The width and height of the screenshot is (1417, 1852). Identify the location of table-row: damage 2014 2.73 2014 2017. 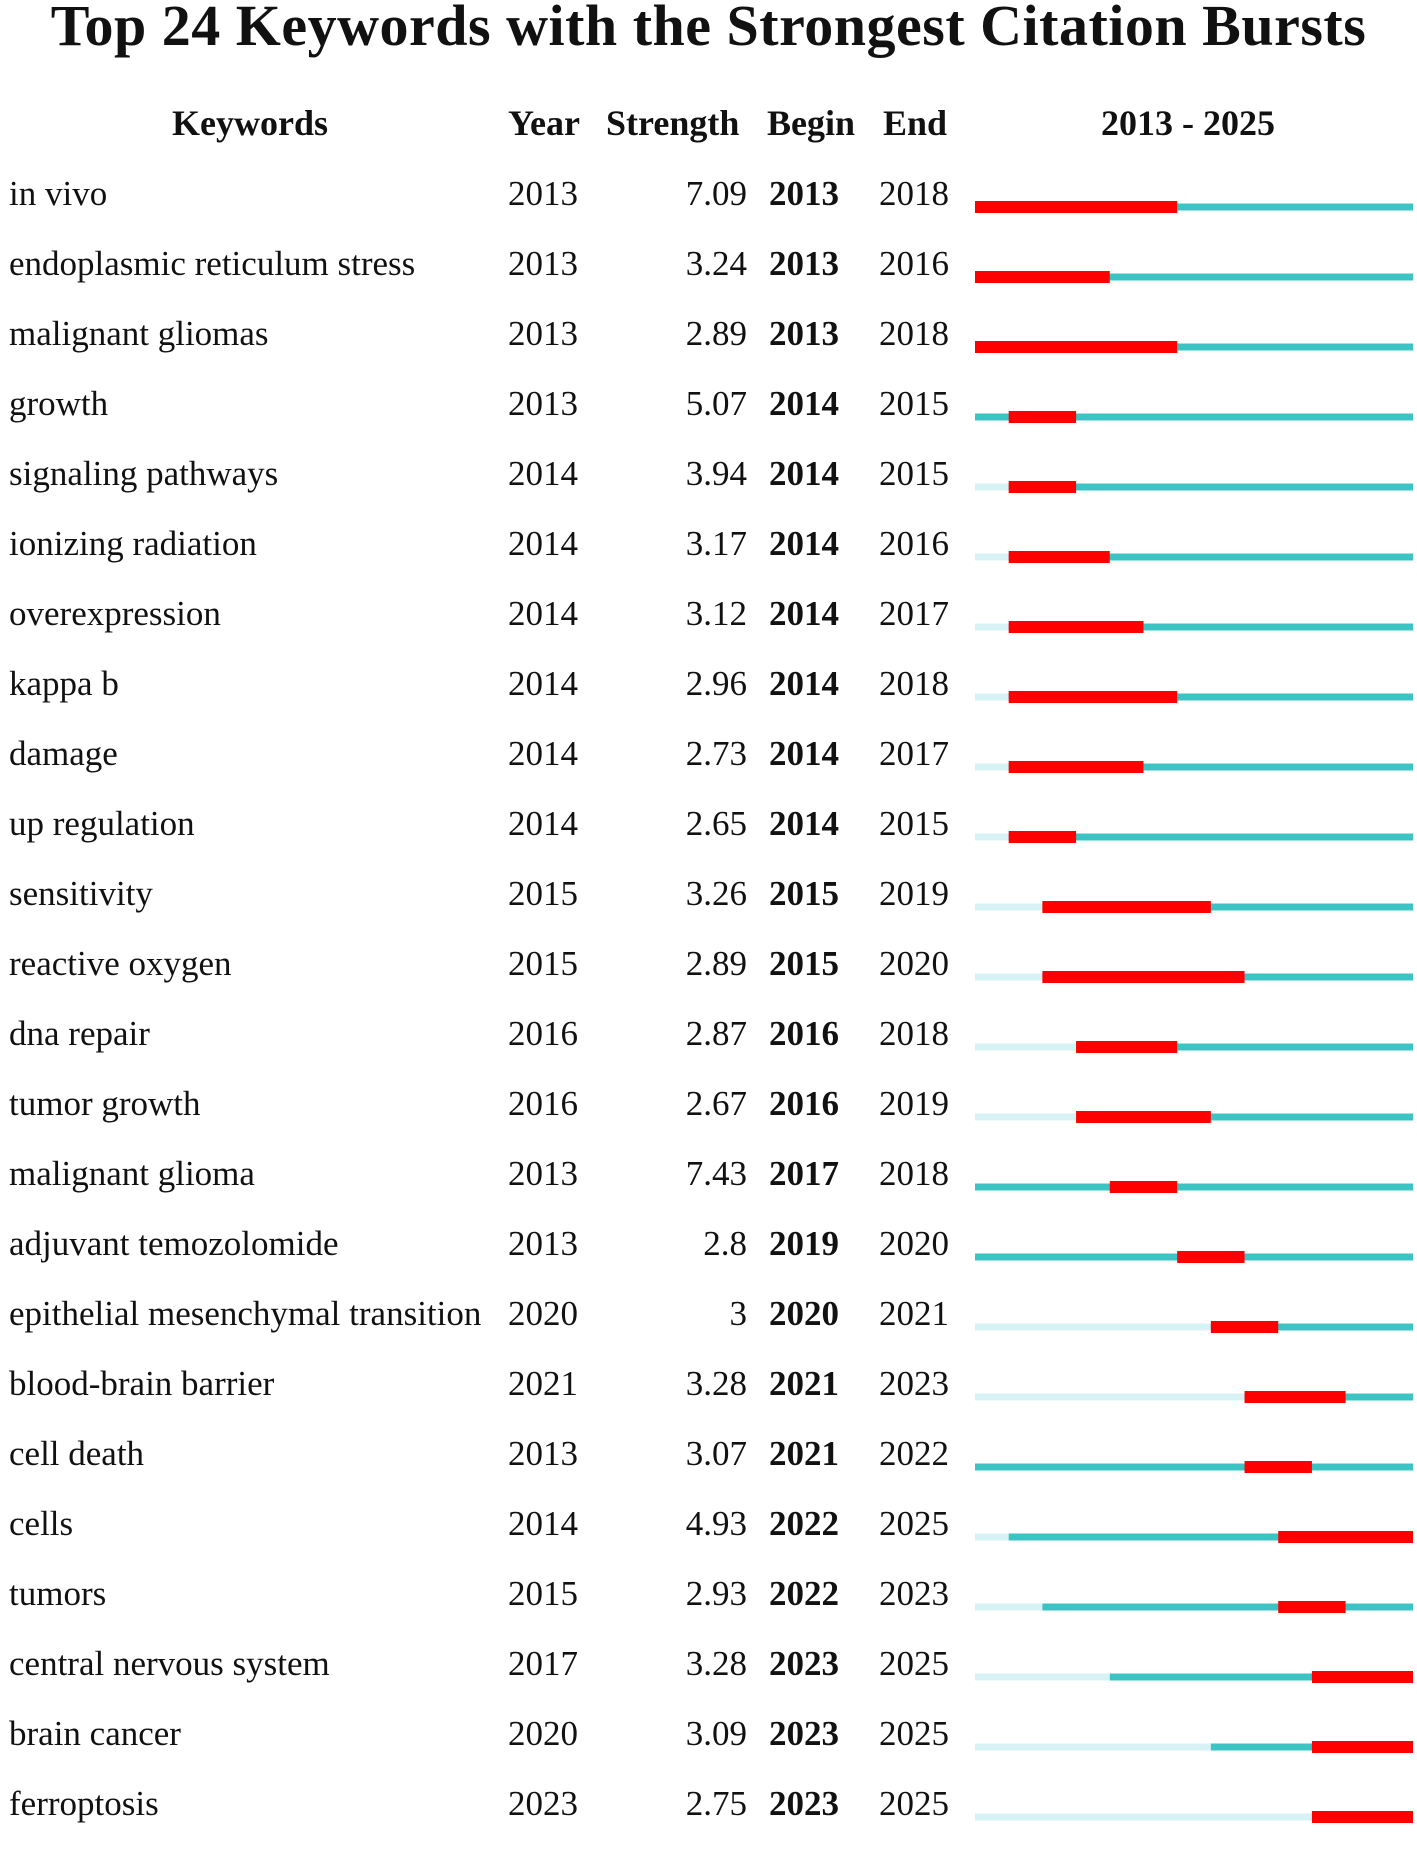
(708, 767).